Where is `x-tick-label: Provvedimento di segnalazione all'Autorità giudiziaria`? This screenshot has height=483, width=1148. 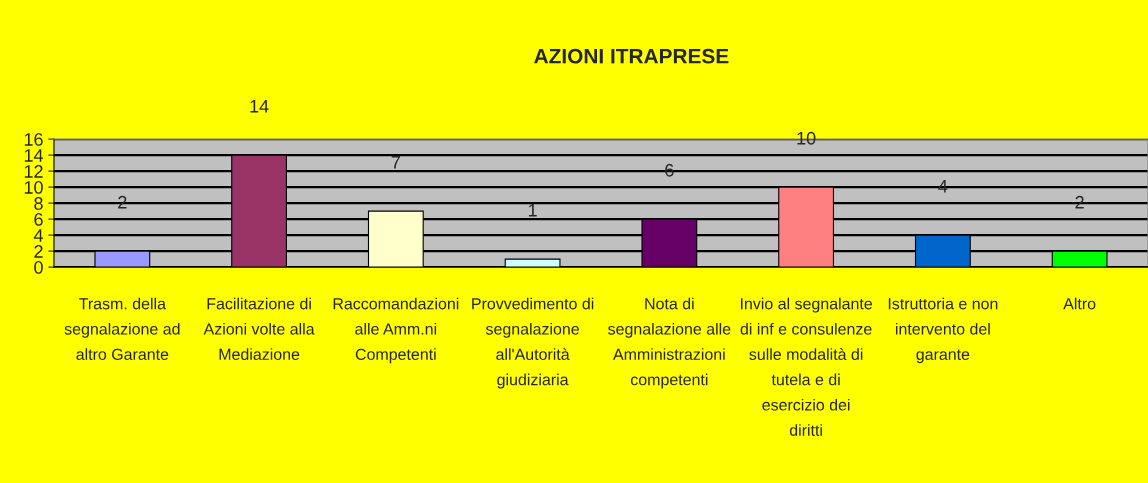 x-tick-label: Provvedimento di segnalazione all'Autorità giudiziaria is located at coordinates (533, 343).